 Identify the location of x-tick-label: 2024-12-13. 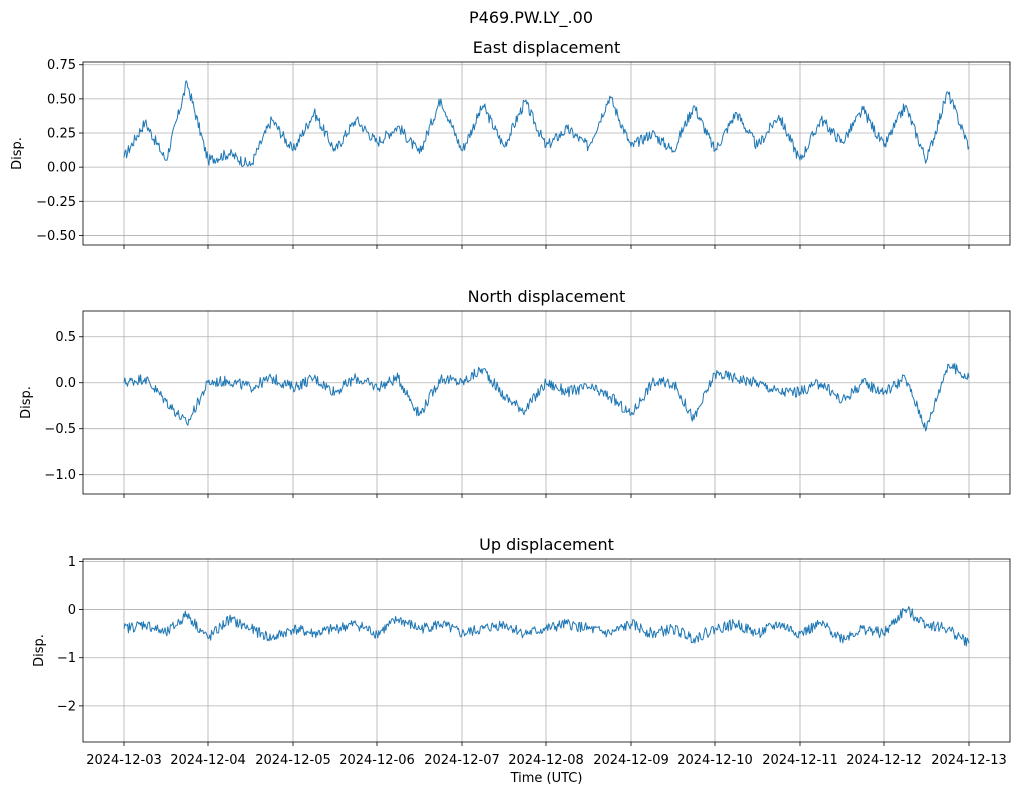
(969, 760).